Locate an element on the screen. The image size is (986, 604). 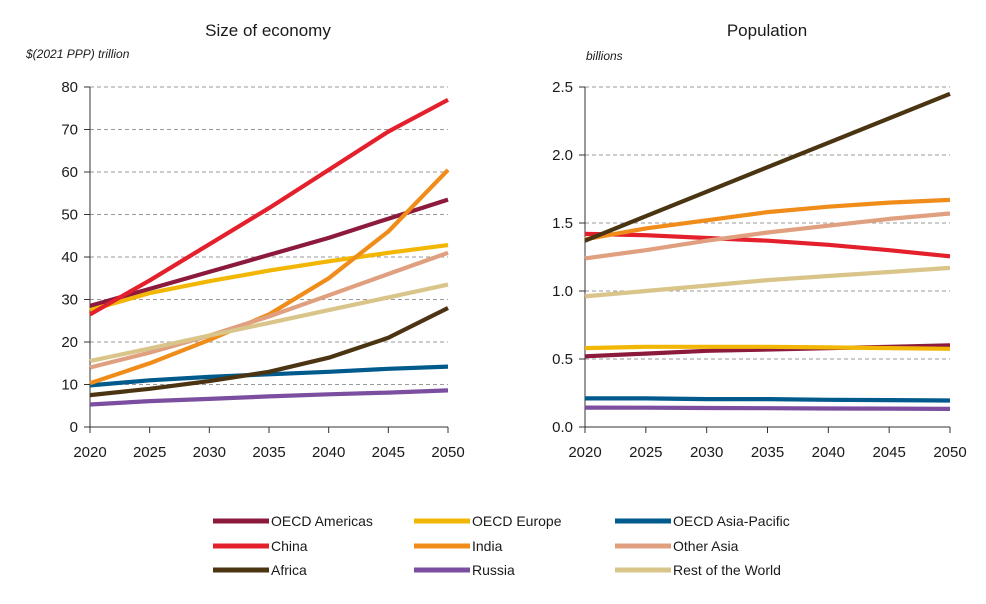
population-y-tick-label: 0.5 is located at coordinates (562, 359).